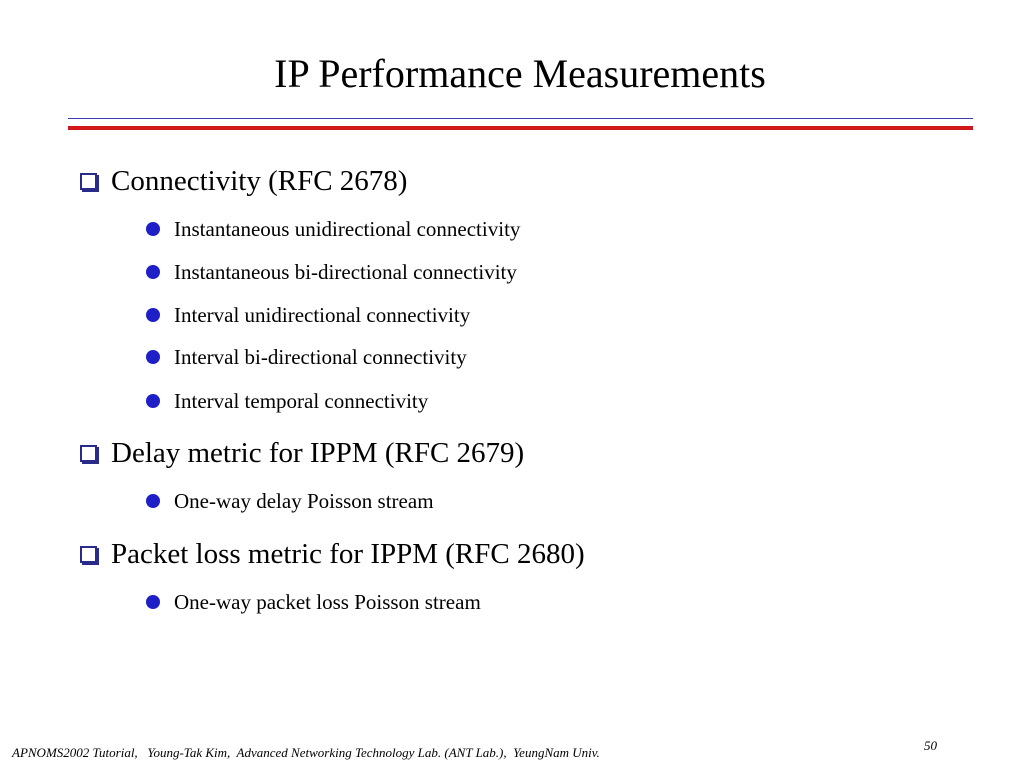  Describe the element at coordinates (320, 356) in the screenshot. I see `list-item-text: Interval bi-directional connectivity` at that location.